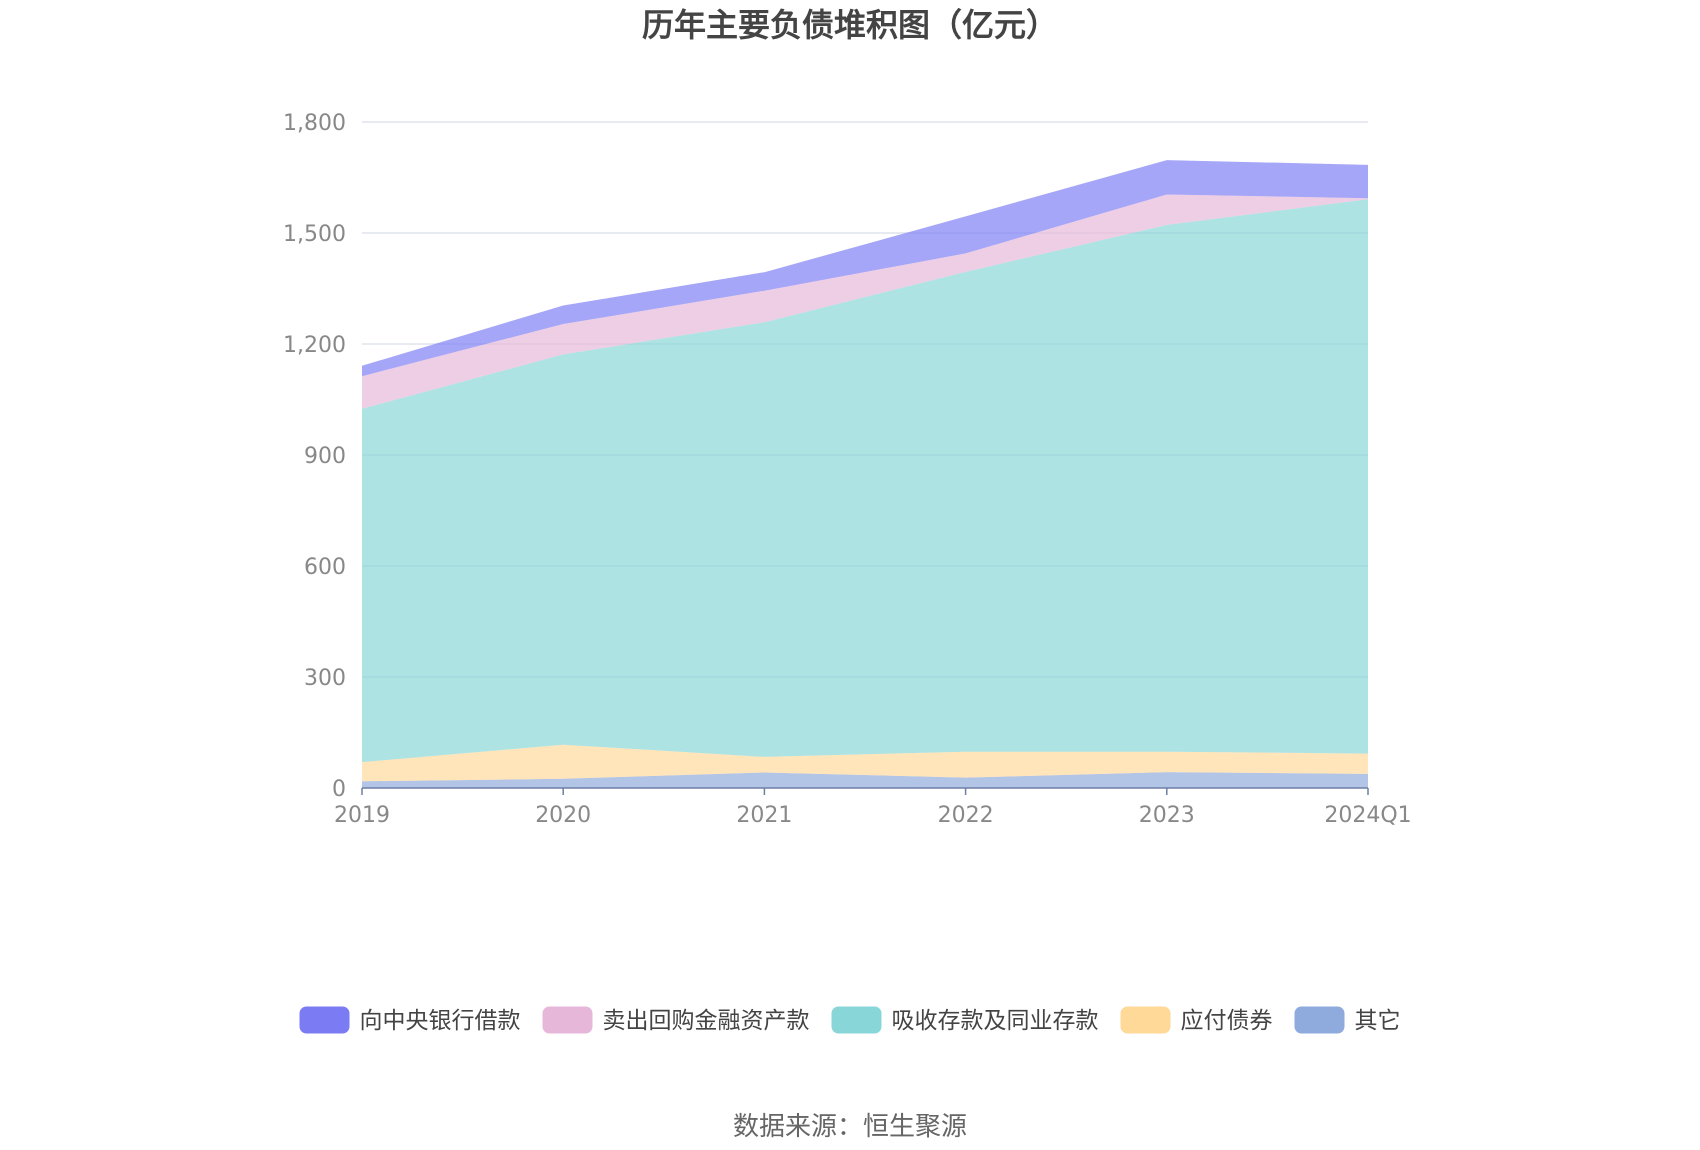  What do you see at coordinates (966, 815) in the screenshot?
I see `x-tick-label: 2022` at bounding box center [966, 815].